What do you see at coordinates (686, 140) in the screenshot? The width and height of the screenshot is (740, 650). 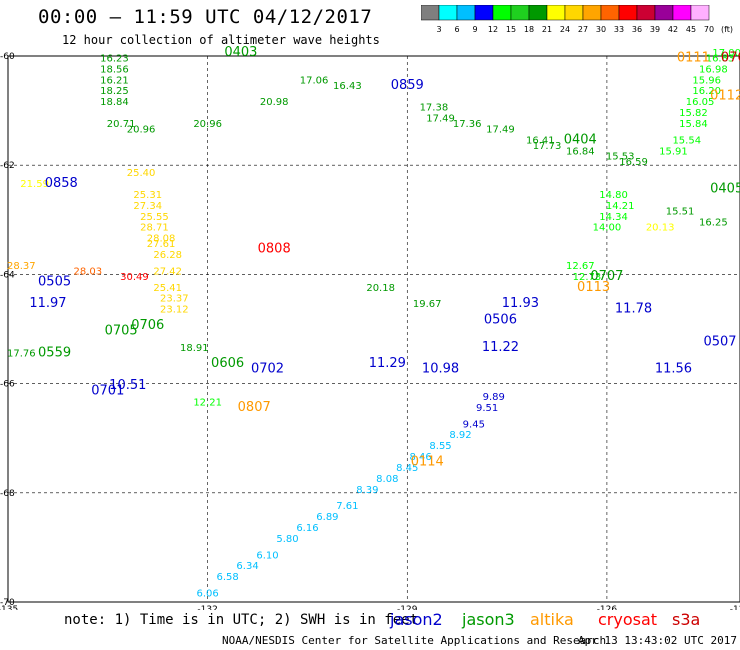 I see `swh-label: 15.54` at bounding box center [686, 140].